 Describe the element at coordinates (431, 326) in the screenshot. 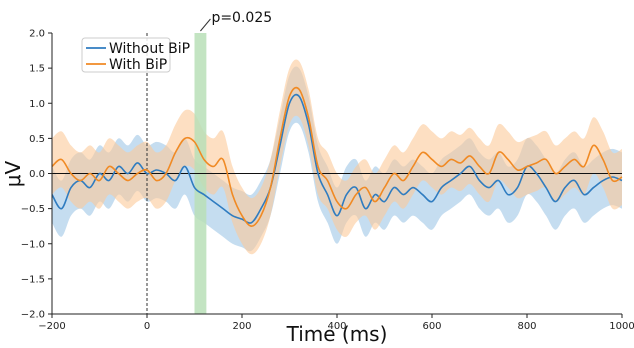

I see `x-tick-label: 600` at that location.